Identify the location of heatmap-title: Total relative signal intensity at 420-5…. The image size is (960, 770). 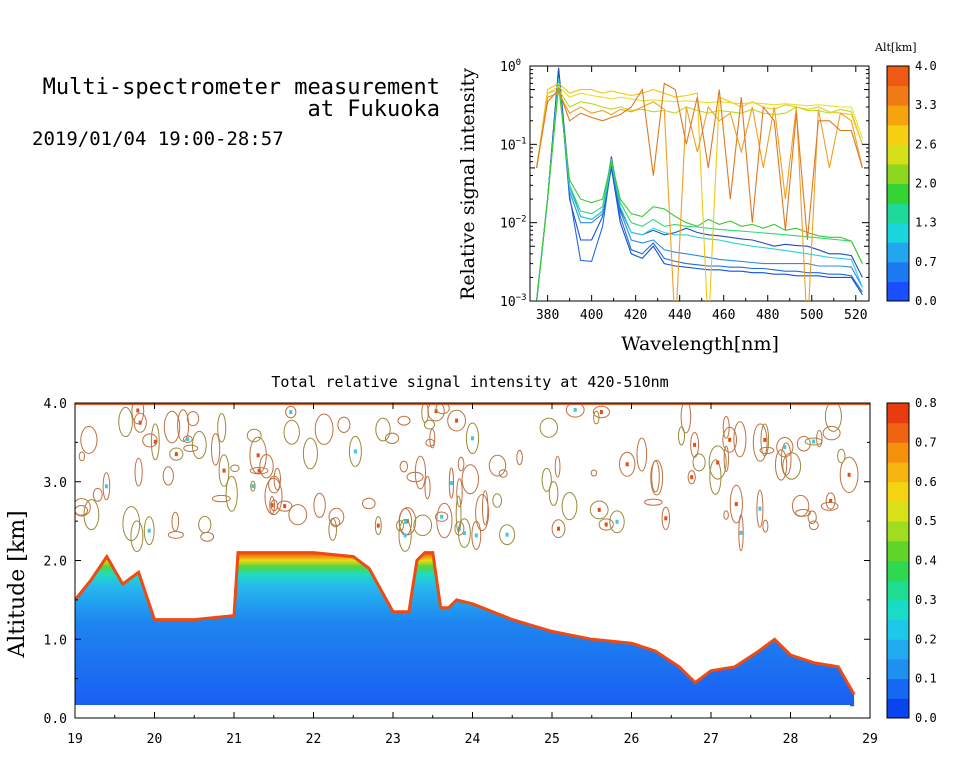
(469, 382).